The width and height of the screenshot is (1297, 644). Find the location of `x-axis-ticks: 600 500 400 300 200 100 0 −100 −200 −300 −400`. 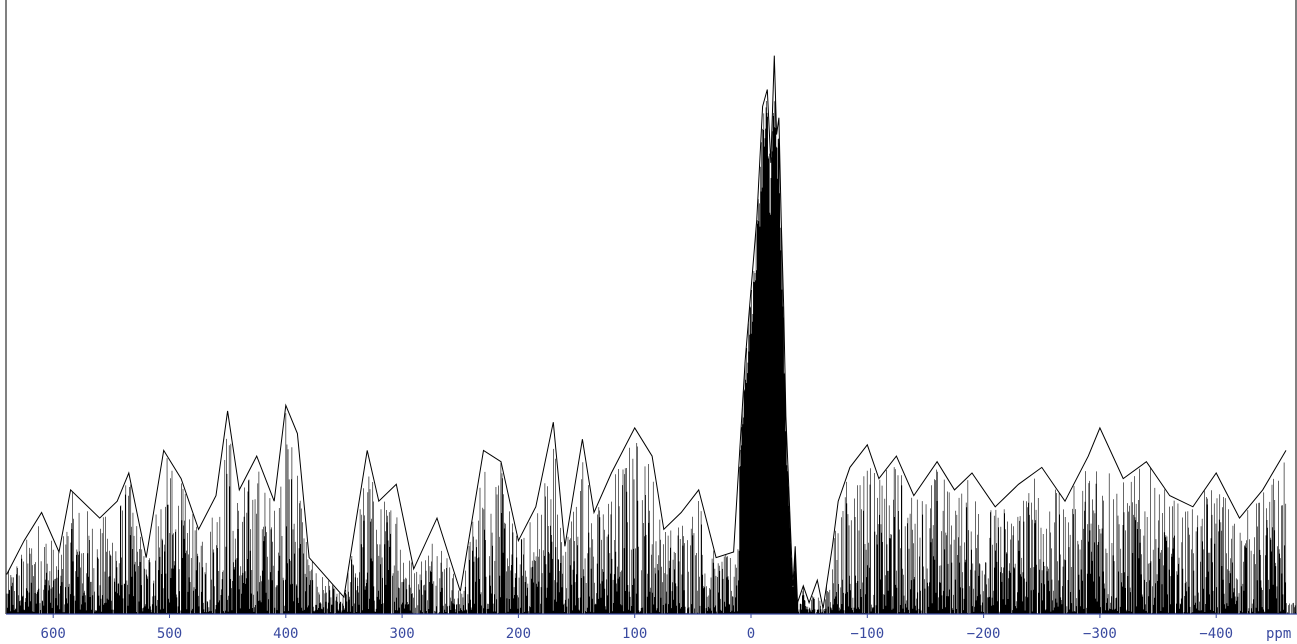

x-axis-ticks: 600 500 400 300 200 100 0 −100 −200 −300 −400 is located at coordinates (637, 628).